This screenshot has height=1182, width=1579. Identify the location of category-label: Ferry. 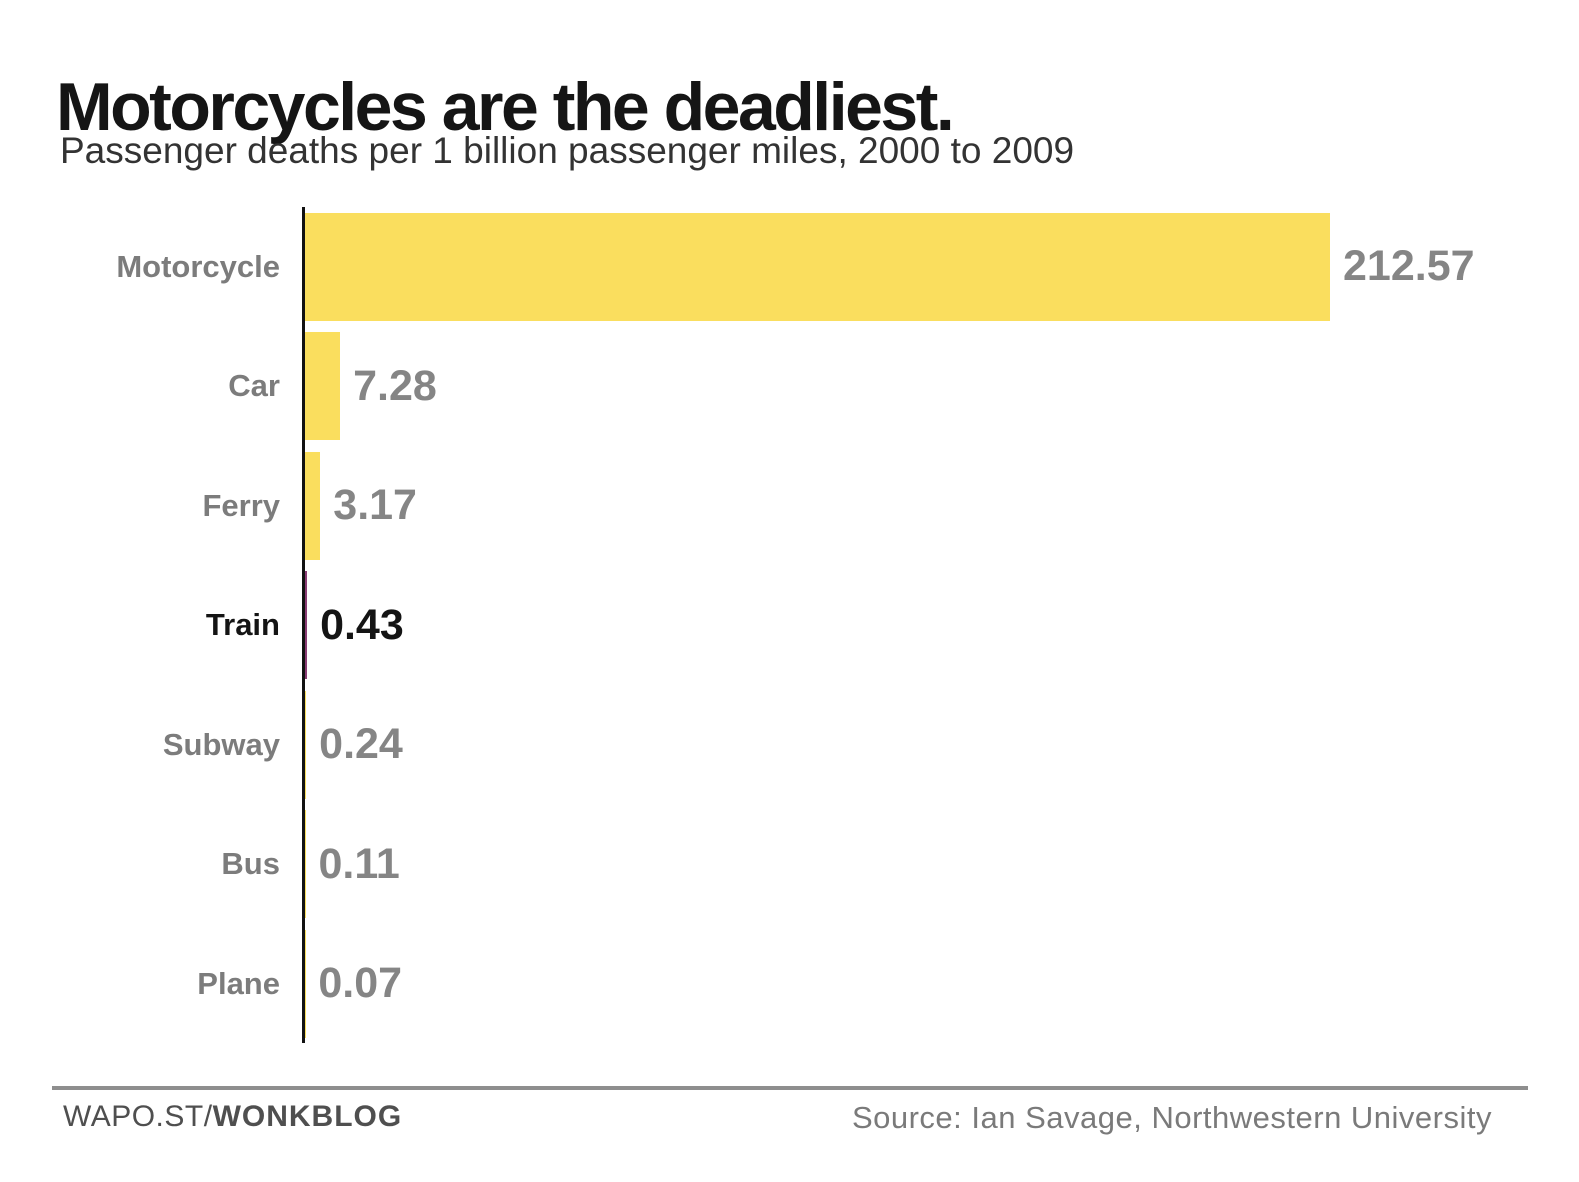
(241, 505).